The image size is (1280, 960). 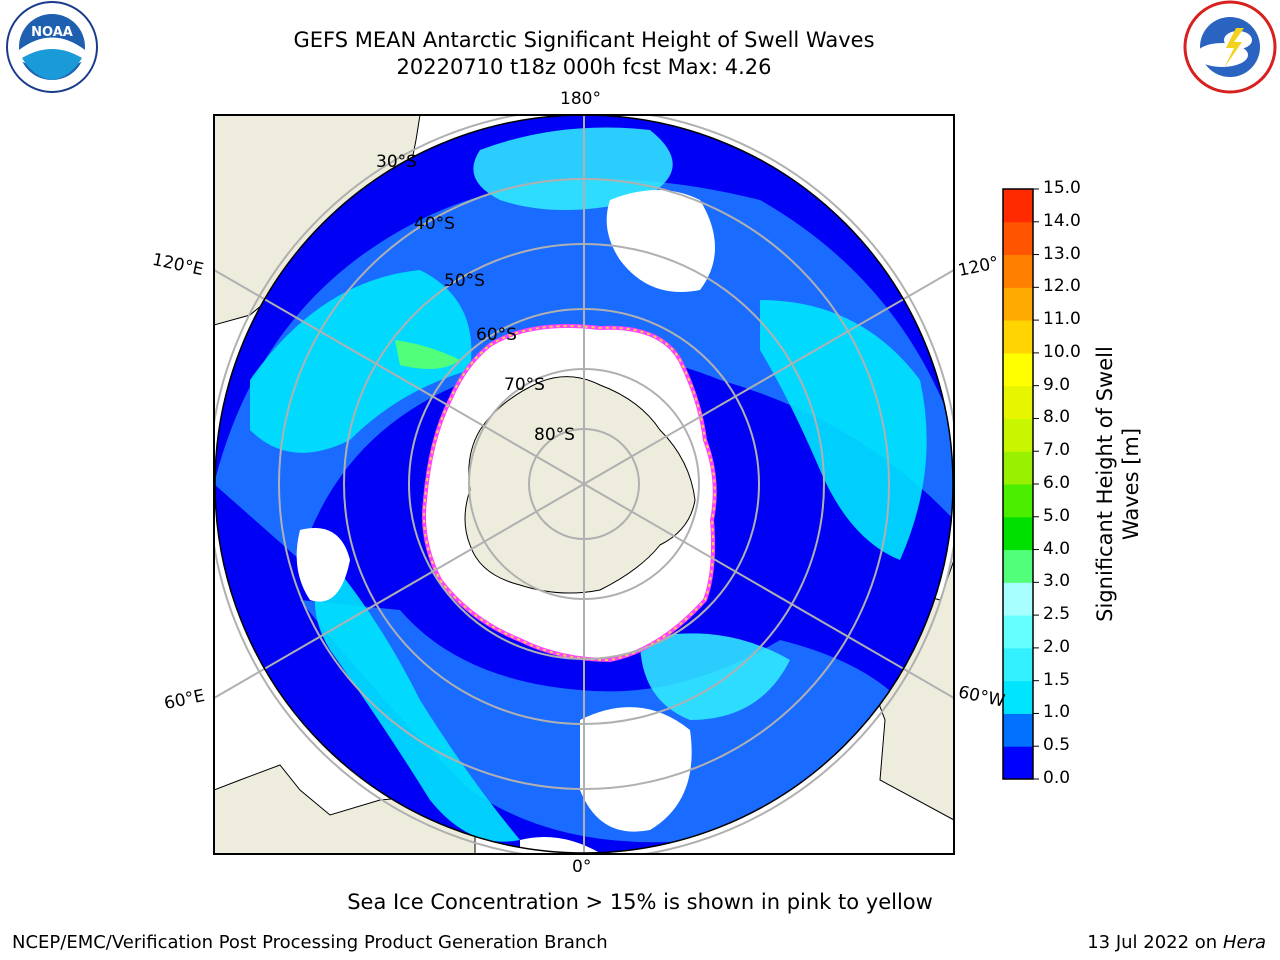 I want to click on colorbar-tick-label: 15.0, so click(x=1062, y=188).